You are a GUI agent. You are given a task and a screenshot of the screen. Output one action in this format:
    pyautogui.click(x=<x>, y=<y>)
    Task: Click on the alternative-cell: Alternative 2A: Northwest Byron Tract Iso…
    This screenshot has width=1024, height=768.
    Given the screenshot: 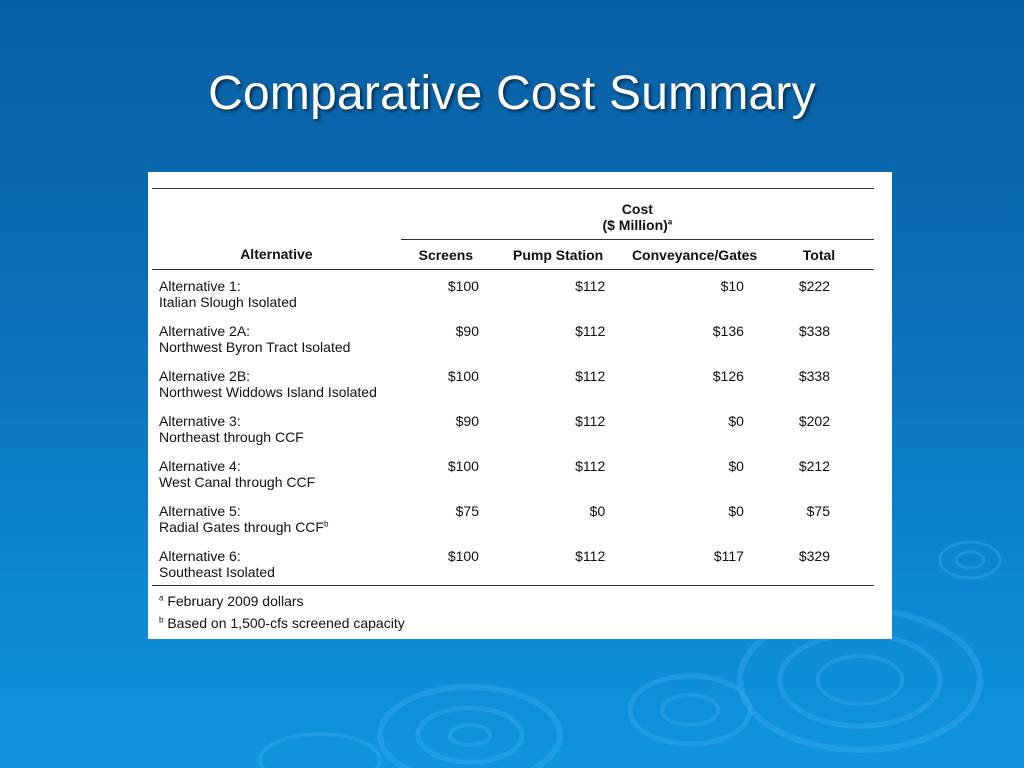 What is the action you would take?
    pyautogui.click(x=276, y=345)
    